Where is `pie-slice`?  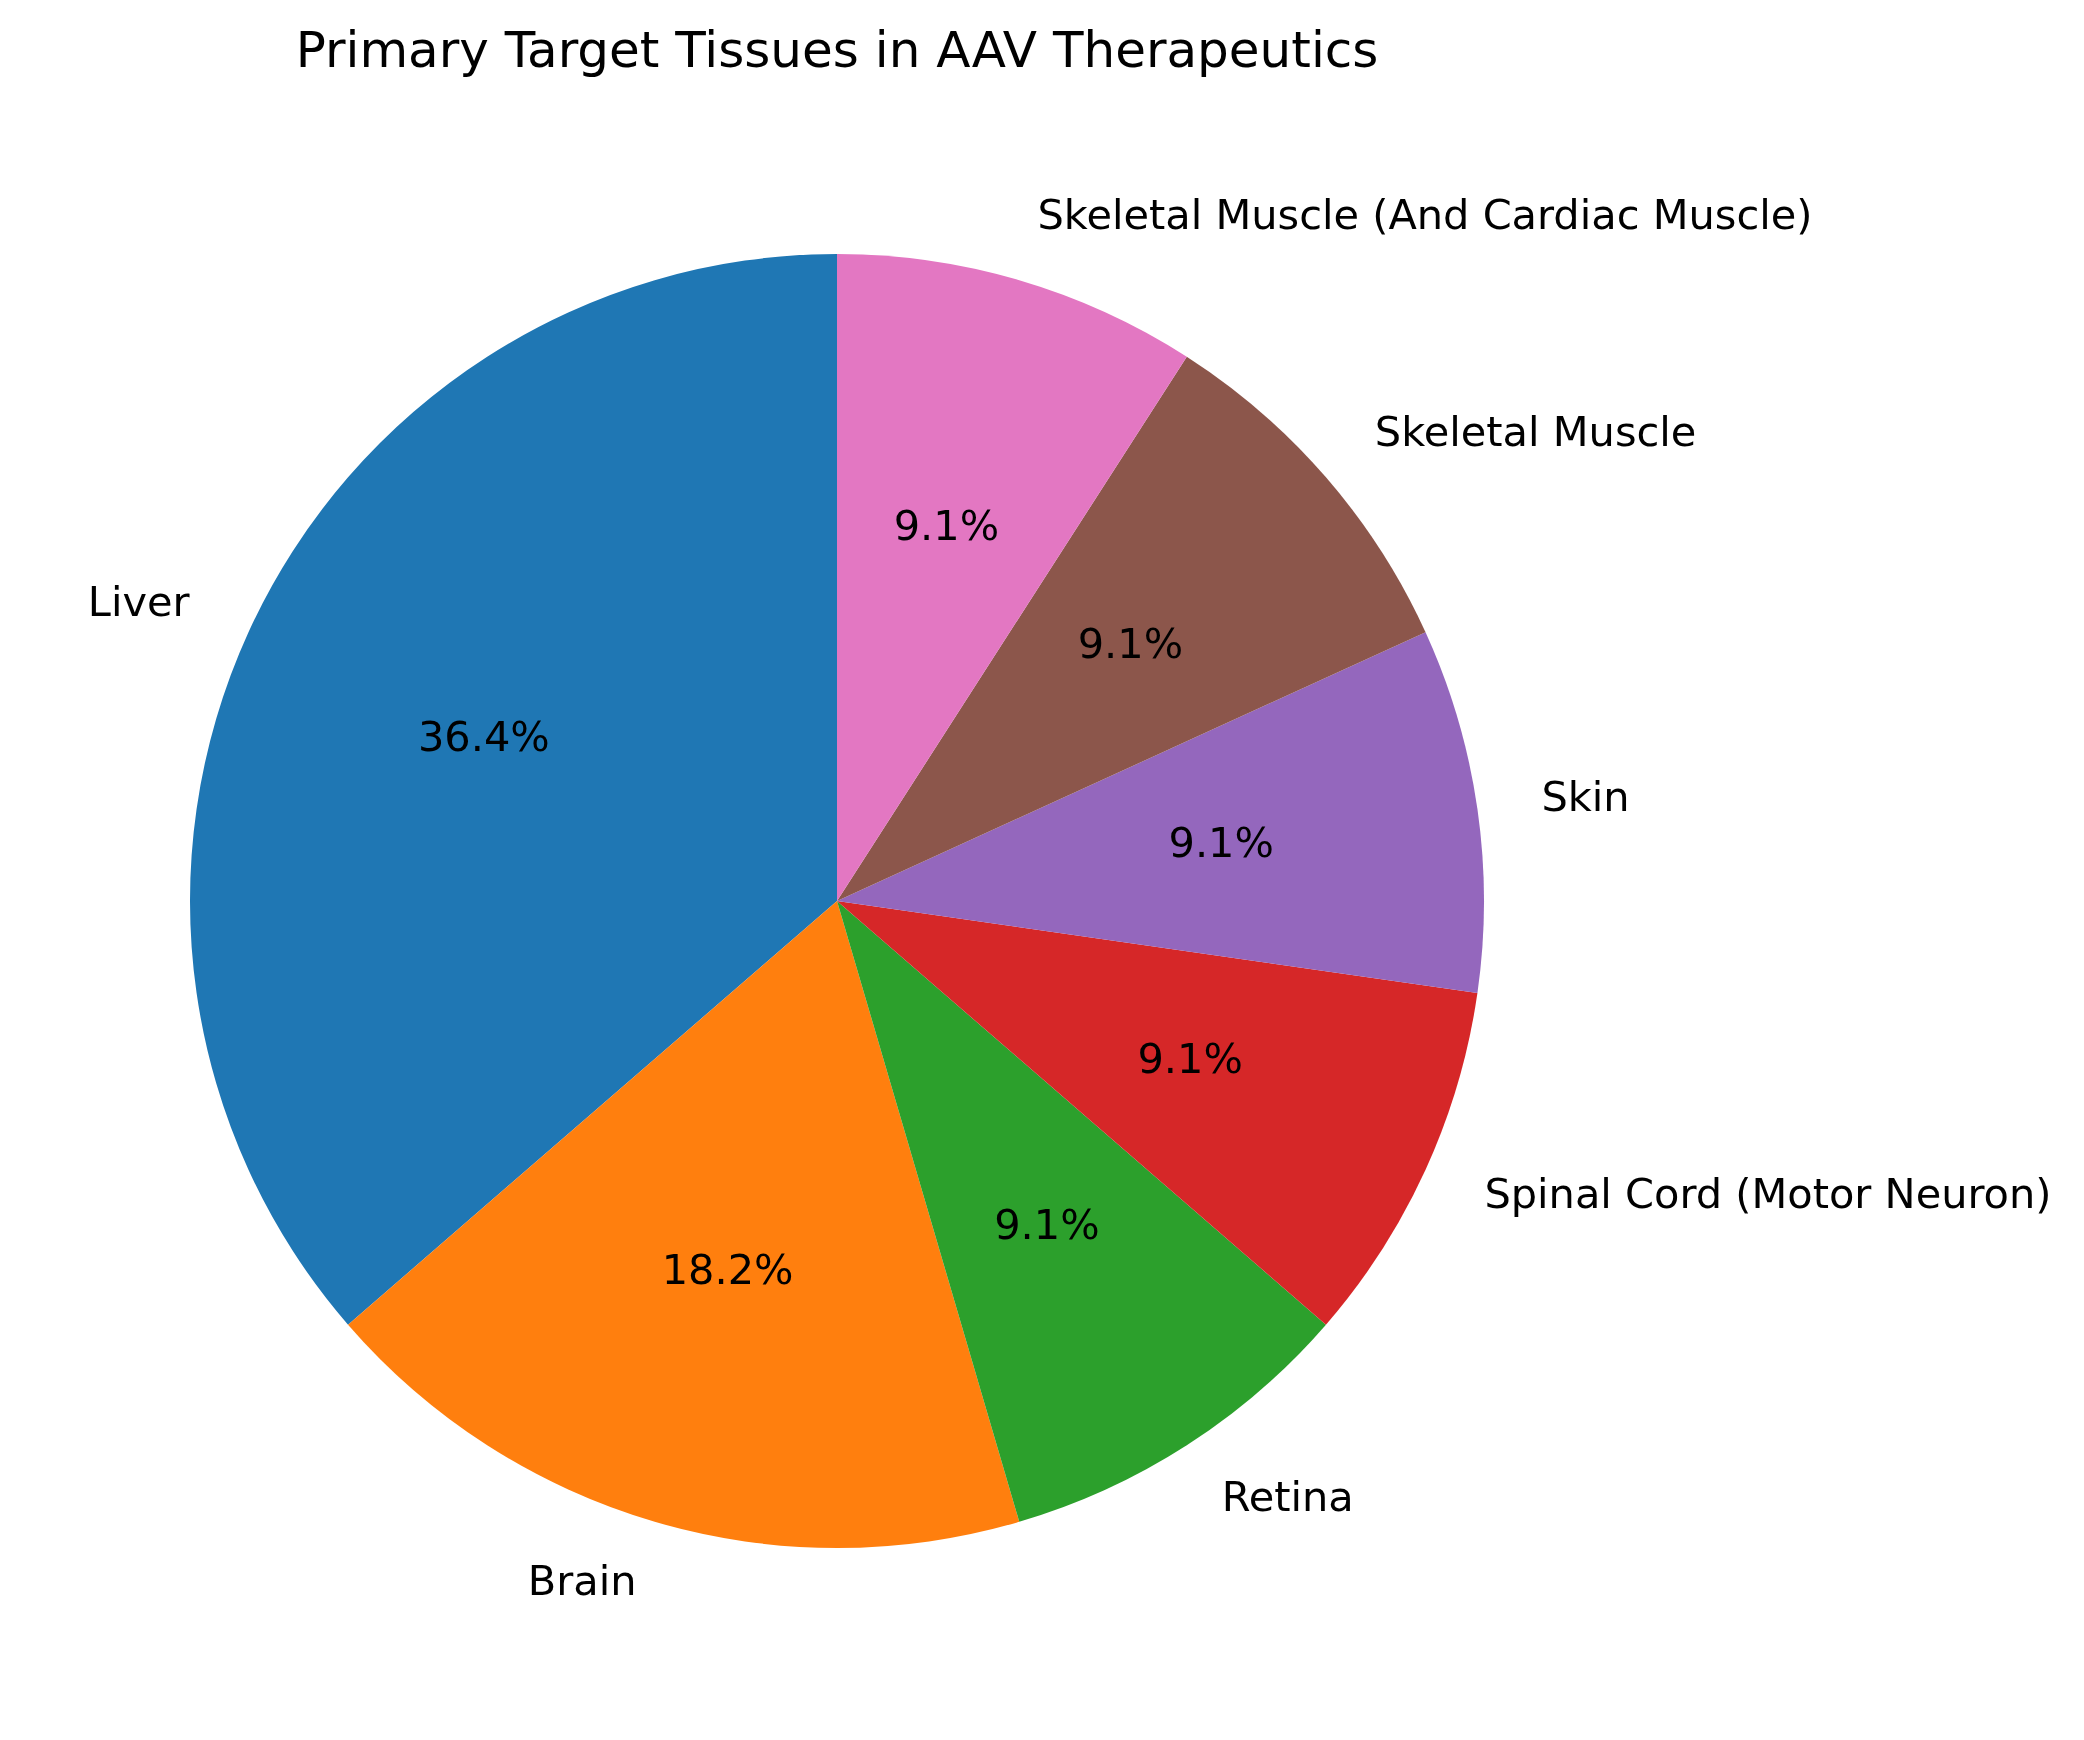
pie-slice is located at coordinates (1157, 1113).